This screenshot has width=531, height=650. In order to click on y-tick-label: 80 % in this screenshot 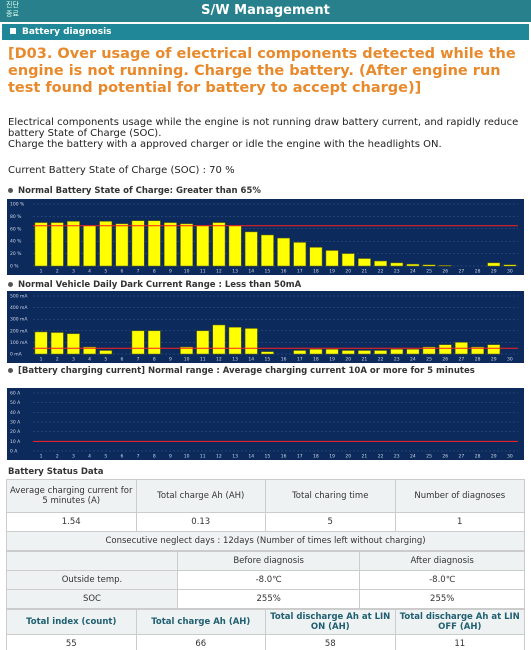, I will do `click(16, 217)`.